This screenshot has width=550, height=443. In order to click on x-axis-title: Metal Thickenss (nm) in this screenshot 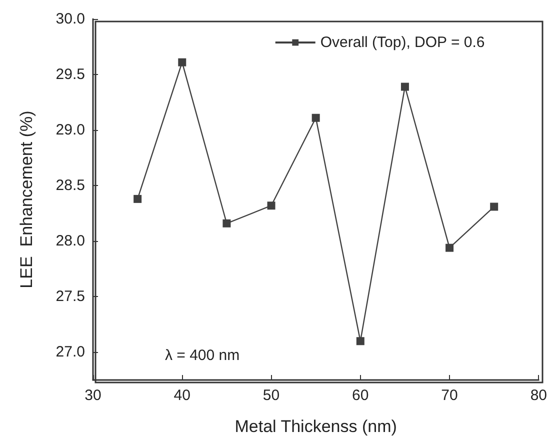, I will do `click(315, 426)`.